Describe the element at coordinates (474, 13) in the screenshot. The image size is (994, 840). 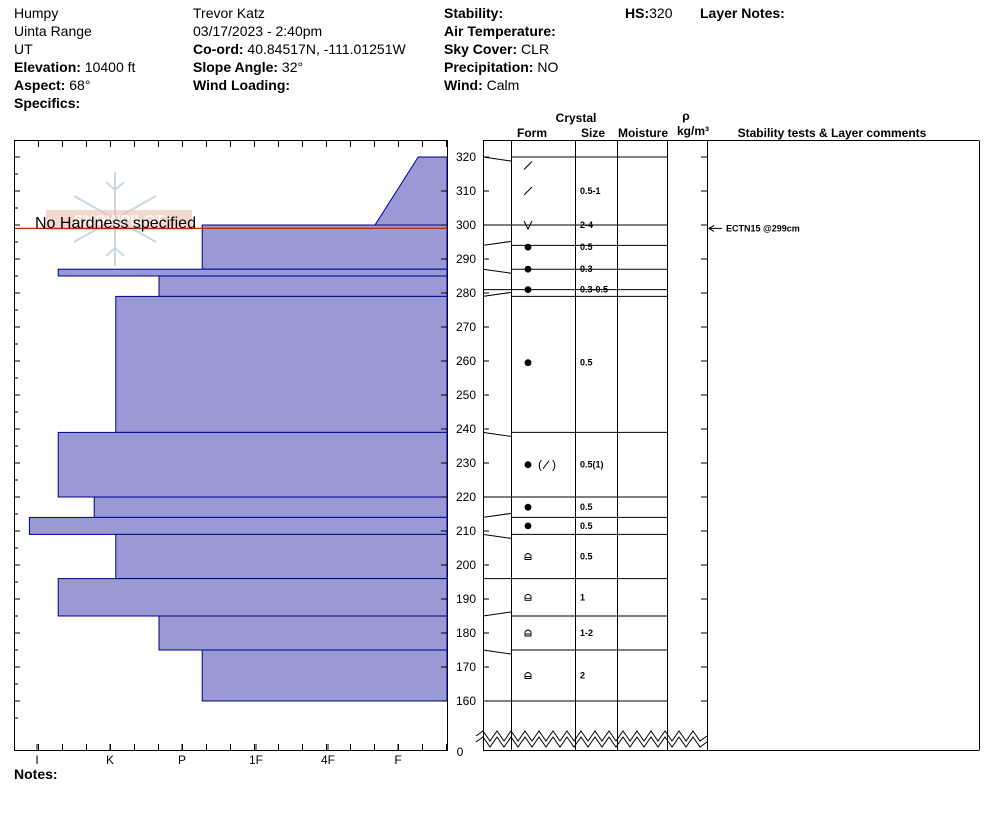
I see `stability-field: Stability:` at that location.